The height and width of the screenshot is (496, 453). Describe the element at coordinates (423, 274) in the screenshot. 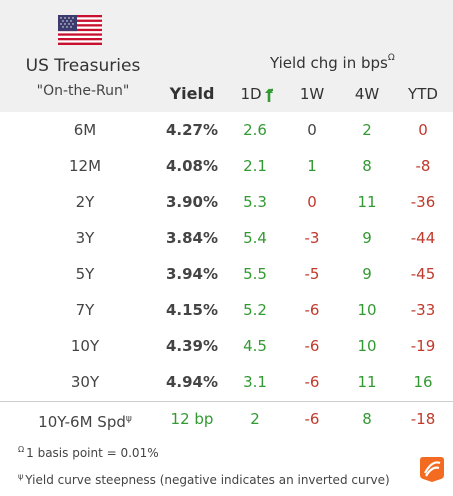

I see `change-ytd: -45` at that location.